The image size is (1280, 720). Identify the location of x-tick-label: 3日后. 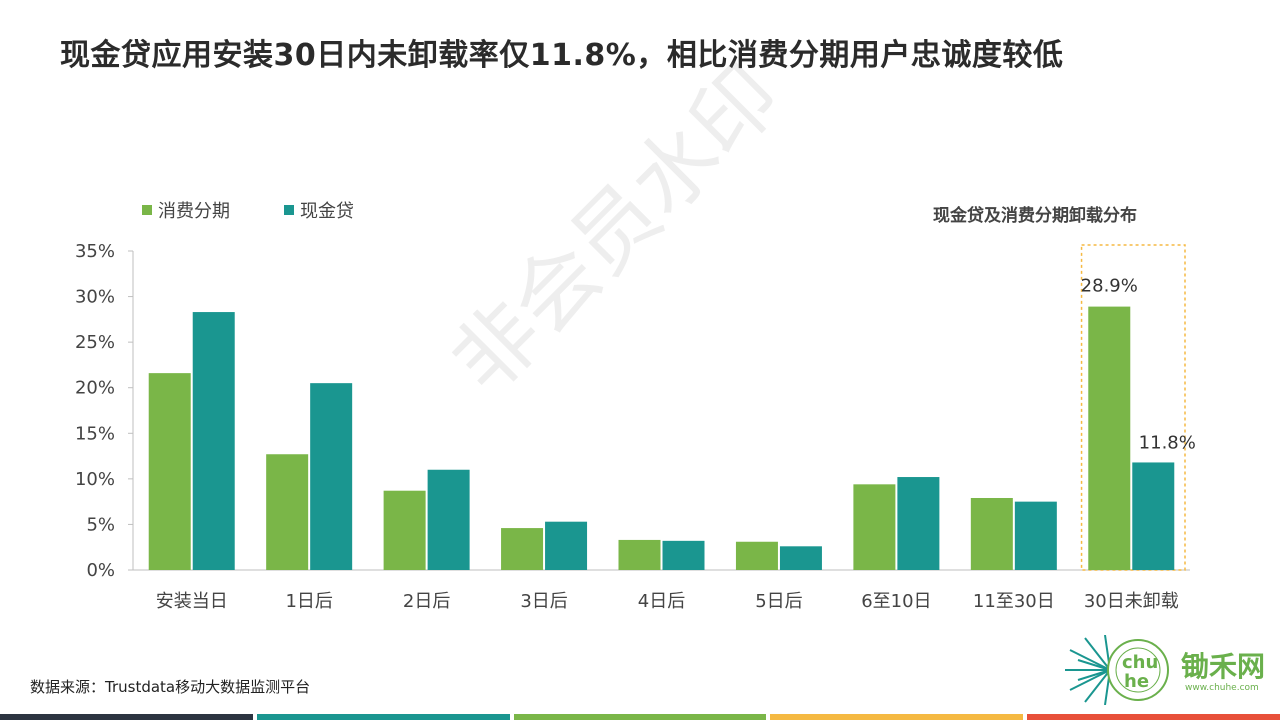
(543, 601).